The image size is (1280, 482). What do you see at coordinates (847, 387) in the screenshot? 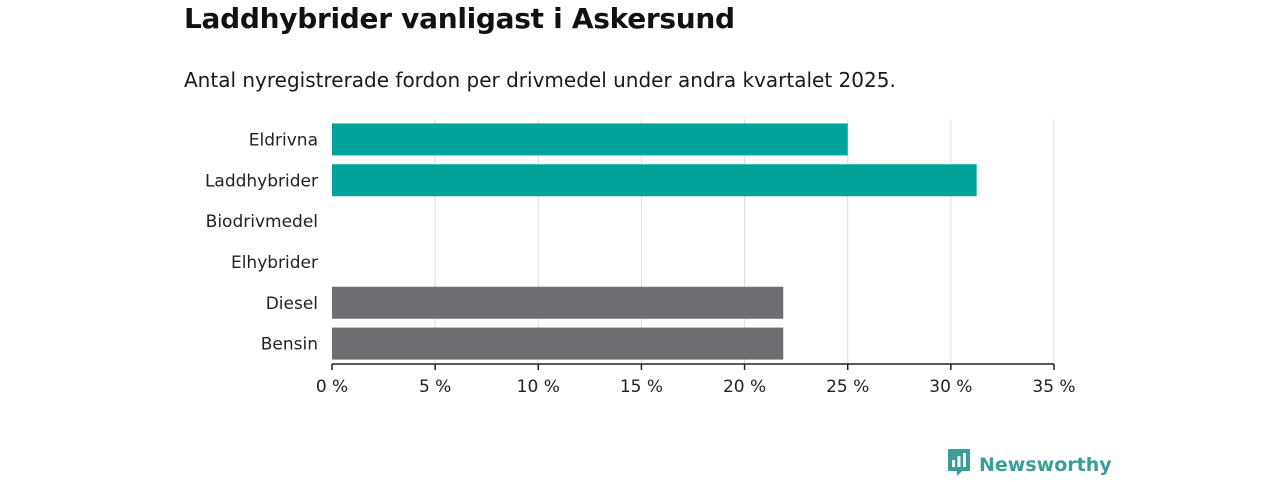
I see `x-tick-label-25: 25 %` at bounding box center [847, 387].